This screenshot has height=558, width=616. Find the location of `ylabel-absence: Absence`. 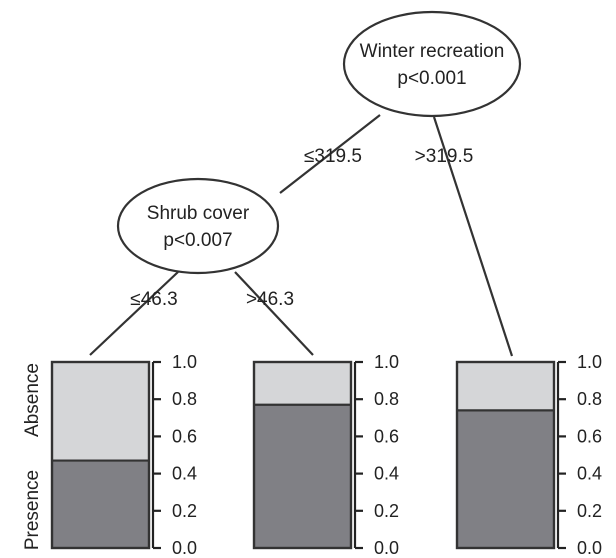

ylabel-absence: Absence is located at coordinates (32, 400).